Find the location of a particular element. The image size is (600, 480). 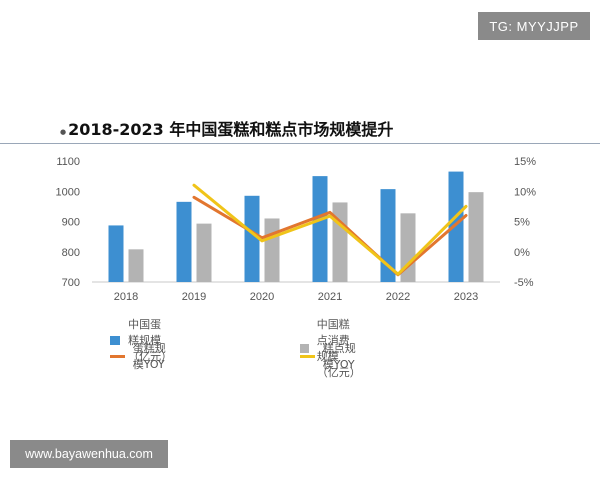

x-tick-label: 2018 is located at coordinates (126, 297).